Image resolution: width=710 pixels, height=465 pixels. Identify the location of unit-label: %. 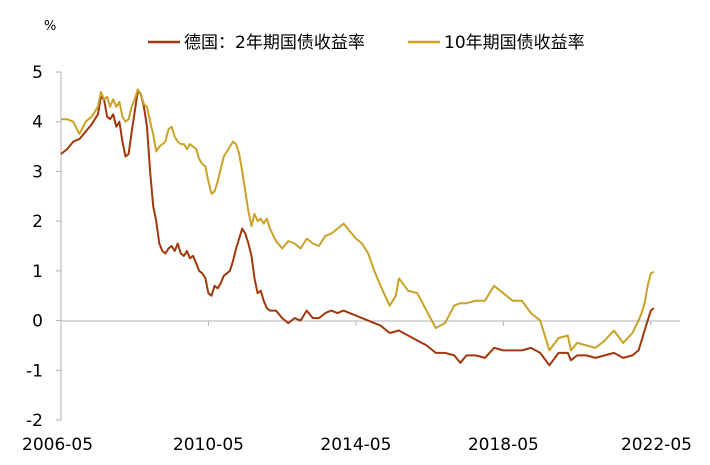
(50, 26).